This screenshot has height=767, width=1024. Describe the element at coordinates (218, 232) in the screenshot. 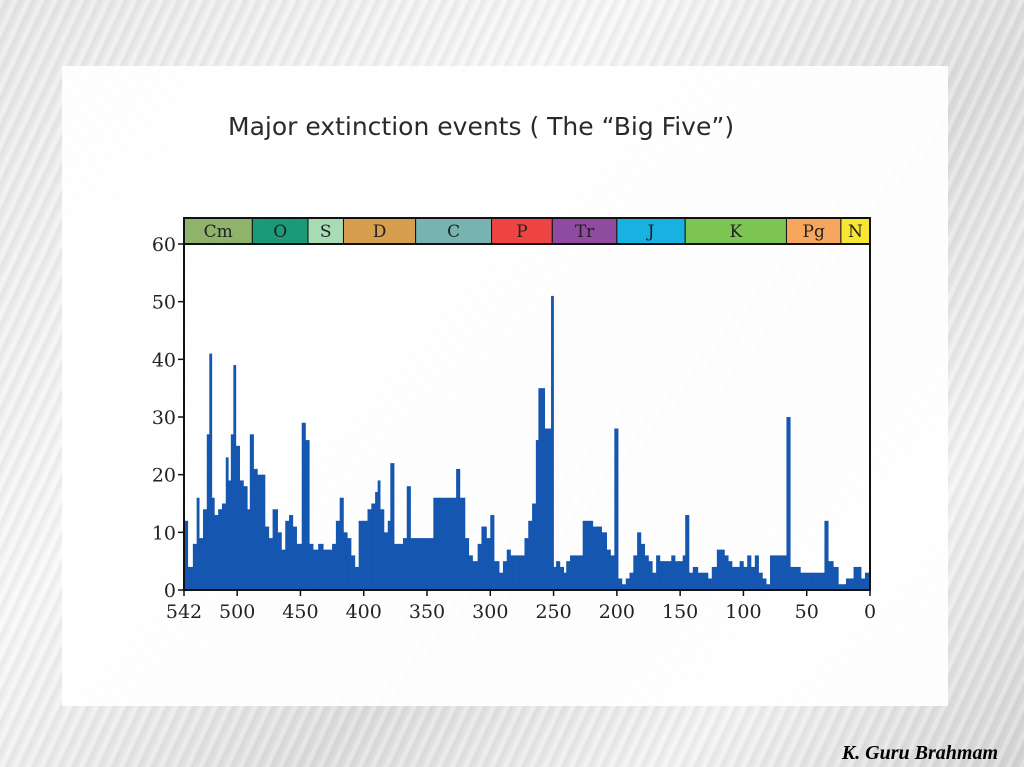

I see `period-label: Cm` at that location.